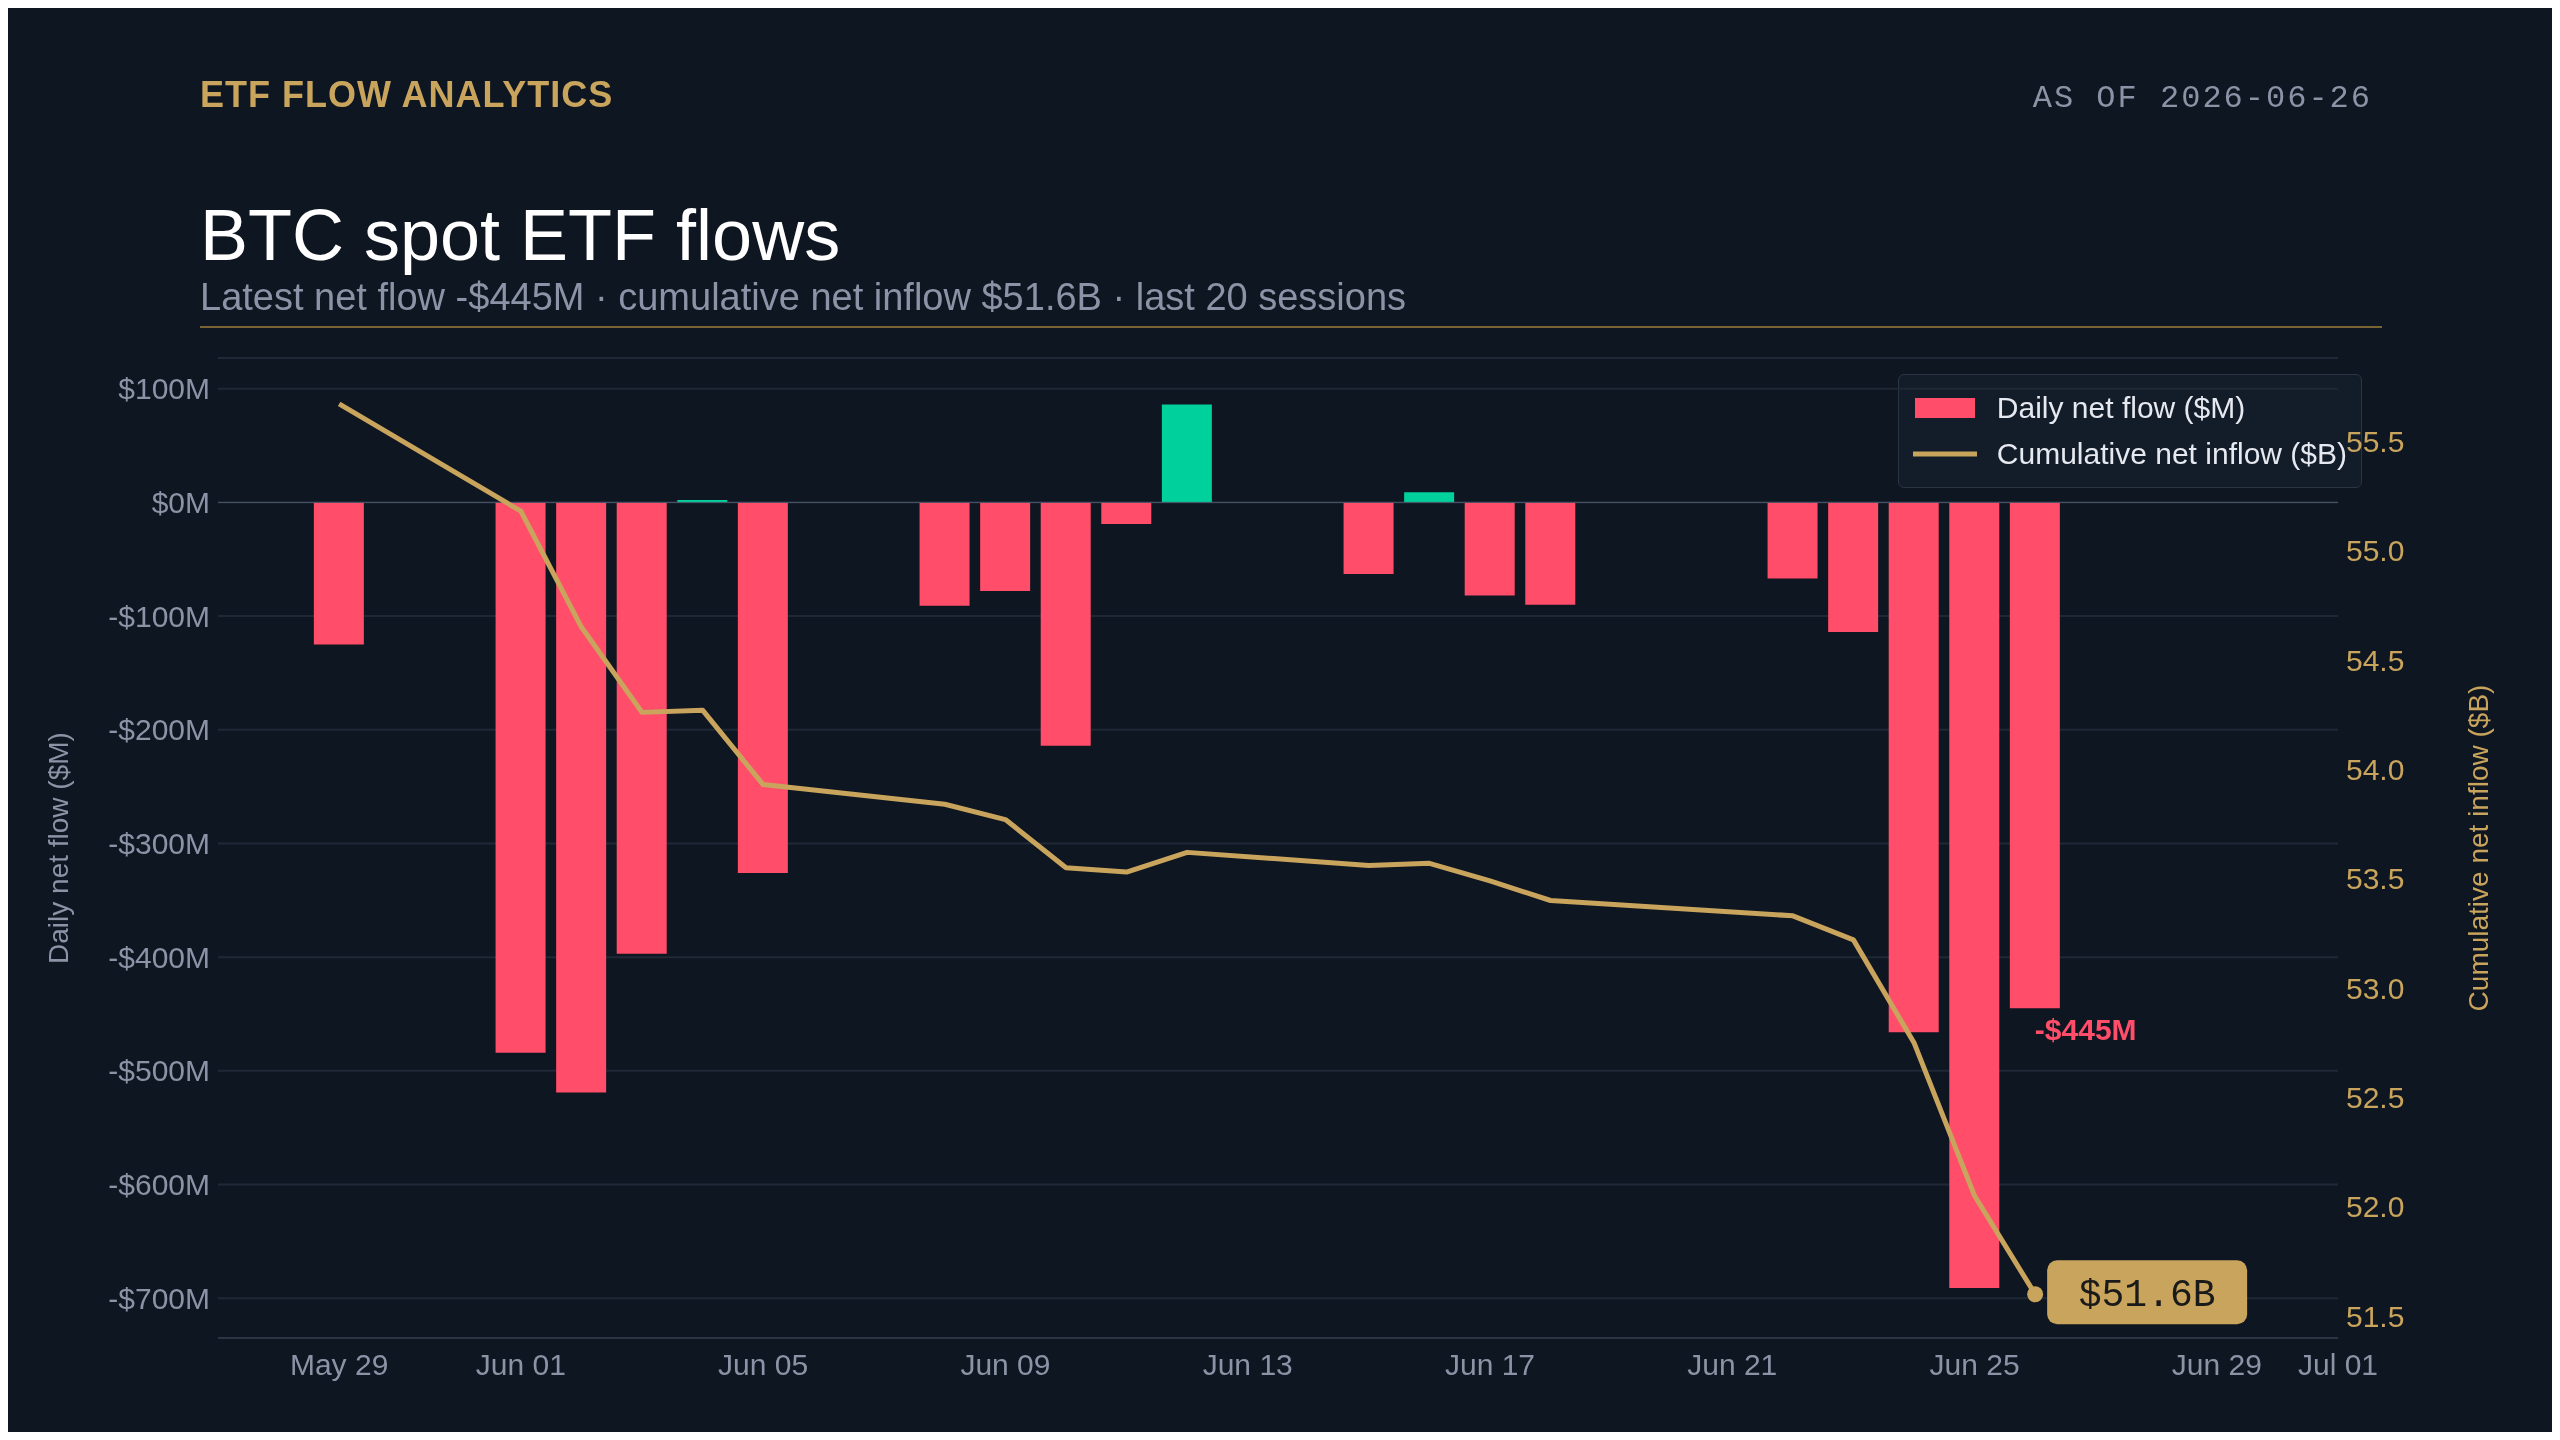 The image size is (2560, 1440). What do you see at coordinates (2216, 1365) in the screenshot?
I see `x-tick-label: Jun 29` at bounding box center [2216, 1365].